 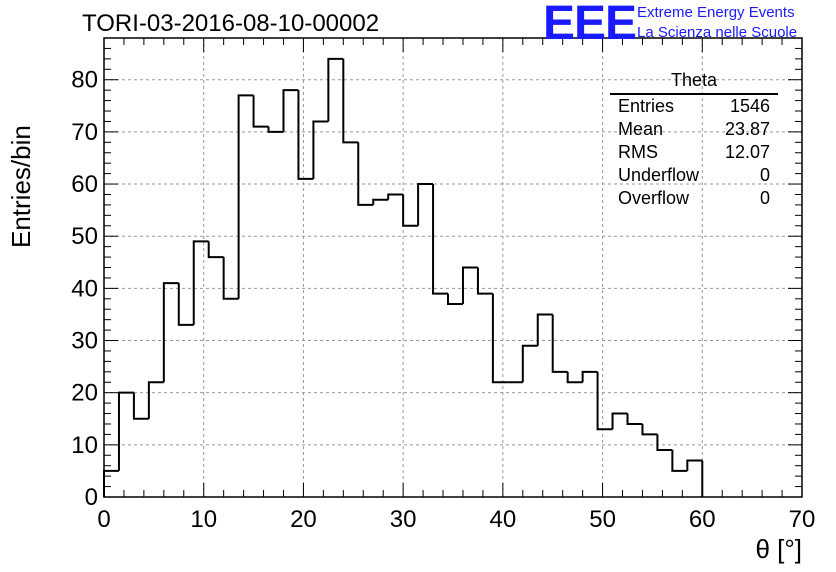 What do you see at coordinates (84, 341) in the screenshot?
I see `y-tick-label: 30` at bounding box center [84, 341].